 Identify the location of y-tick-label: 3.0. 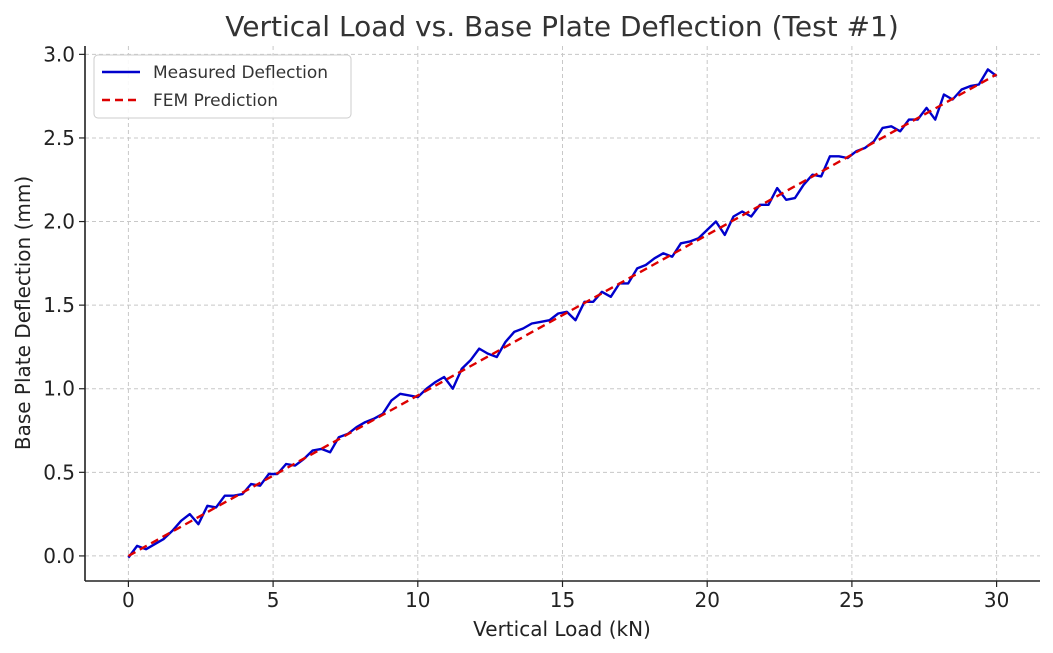
(59, 54).